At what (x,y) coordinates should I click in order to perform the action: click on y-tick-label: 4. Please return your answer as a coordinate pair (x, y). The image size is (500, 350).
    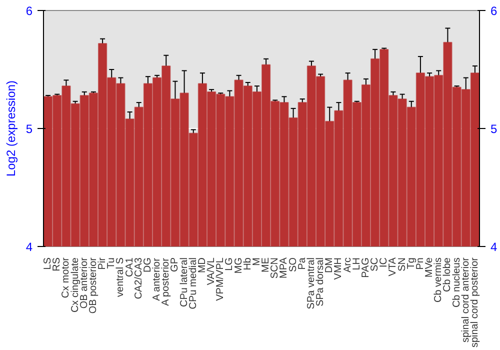
    Looking at the image, I should click on (29, 247).